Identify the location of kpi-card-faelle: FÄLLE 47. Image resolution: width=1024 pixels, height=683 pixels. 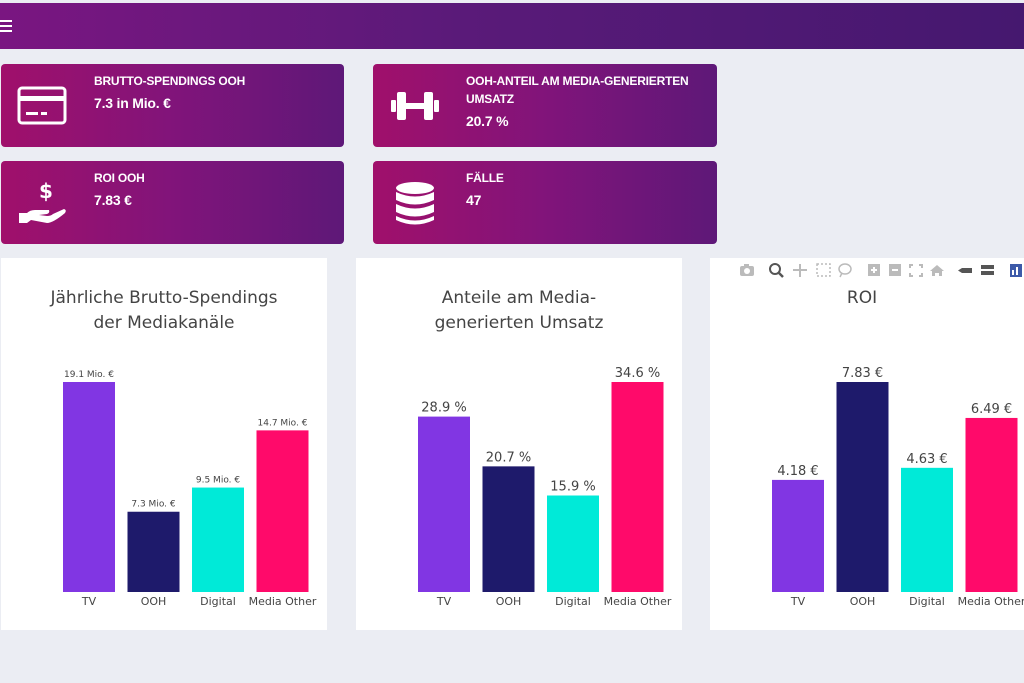
(545, 202).